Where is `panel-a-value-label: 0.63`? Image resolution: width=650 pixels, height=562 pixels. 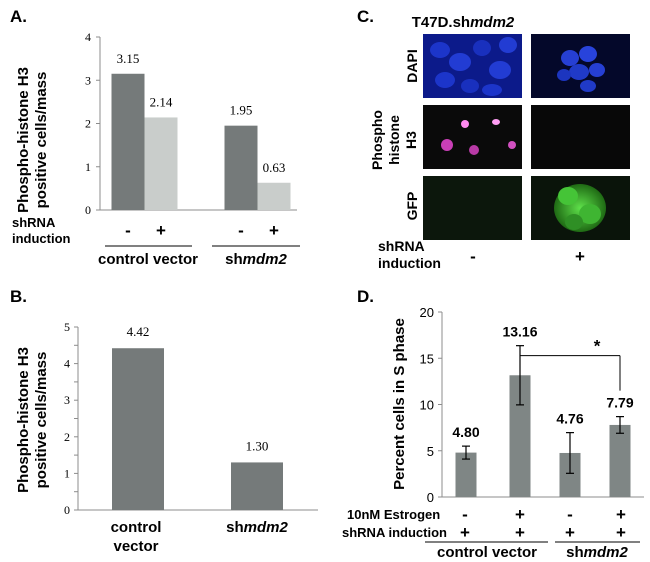
panel-a-value-label: 0.63 is located at coordinates (274, 167).